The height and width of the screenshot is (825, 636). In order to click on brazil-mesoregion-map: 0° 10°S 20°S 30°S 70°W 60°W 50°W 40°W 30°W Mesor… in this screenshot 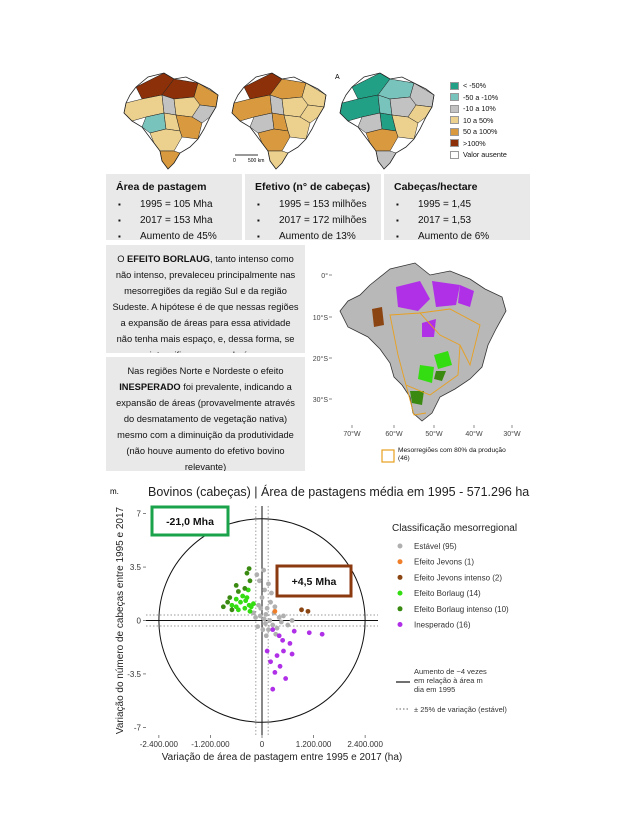, I will do `click(417, 362)`.